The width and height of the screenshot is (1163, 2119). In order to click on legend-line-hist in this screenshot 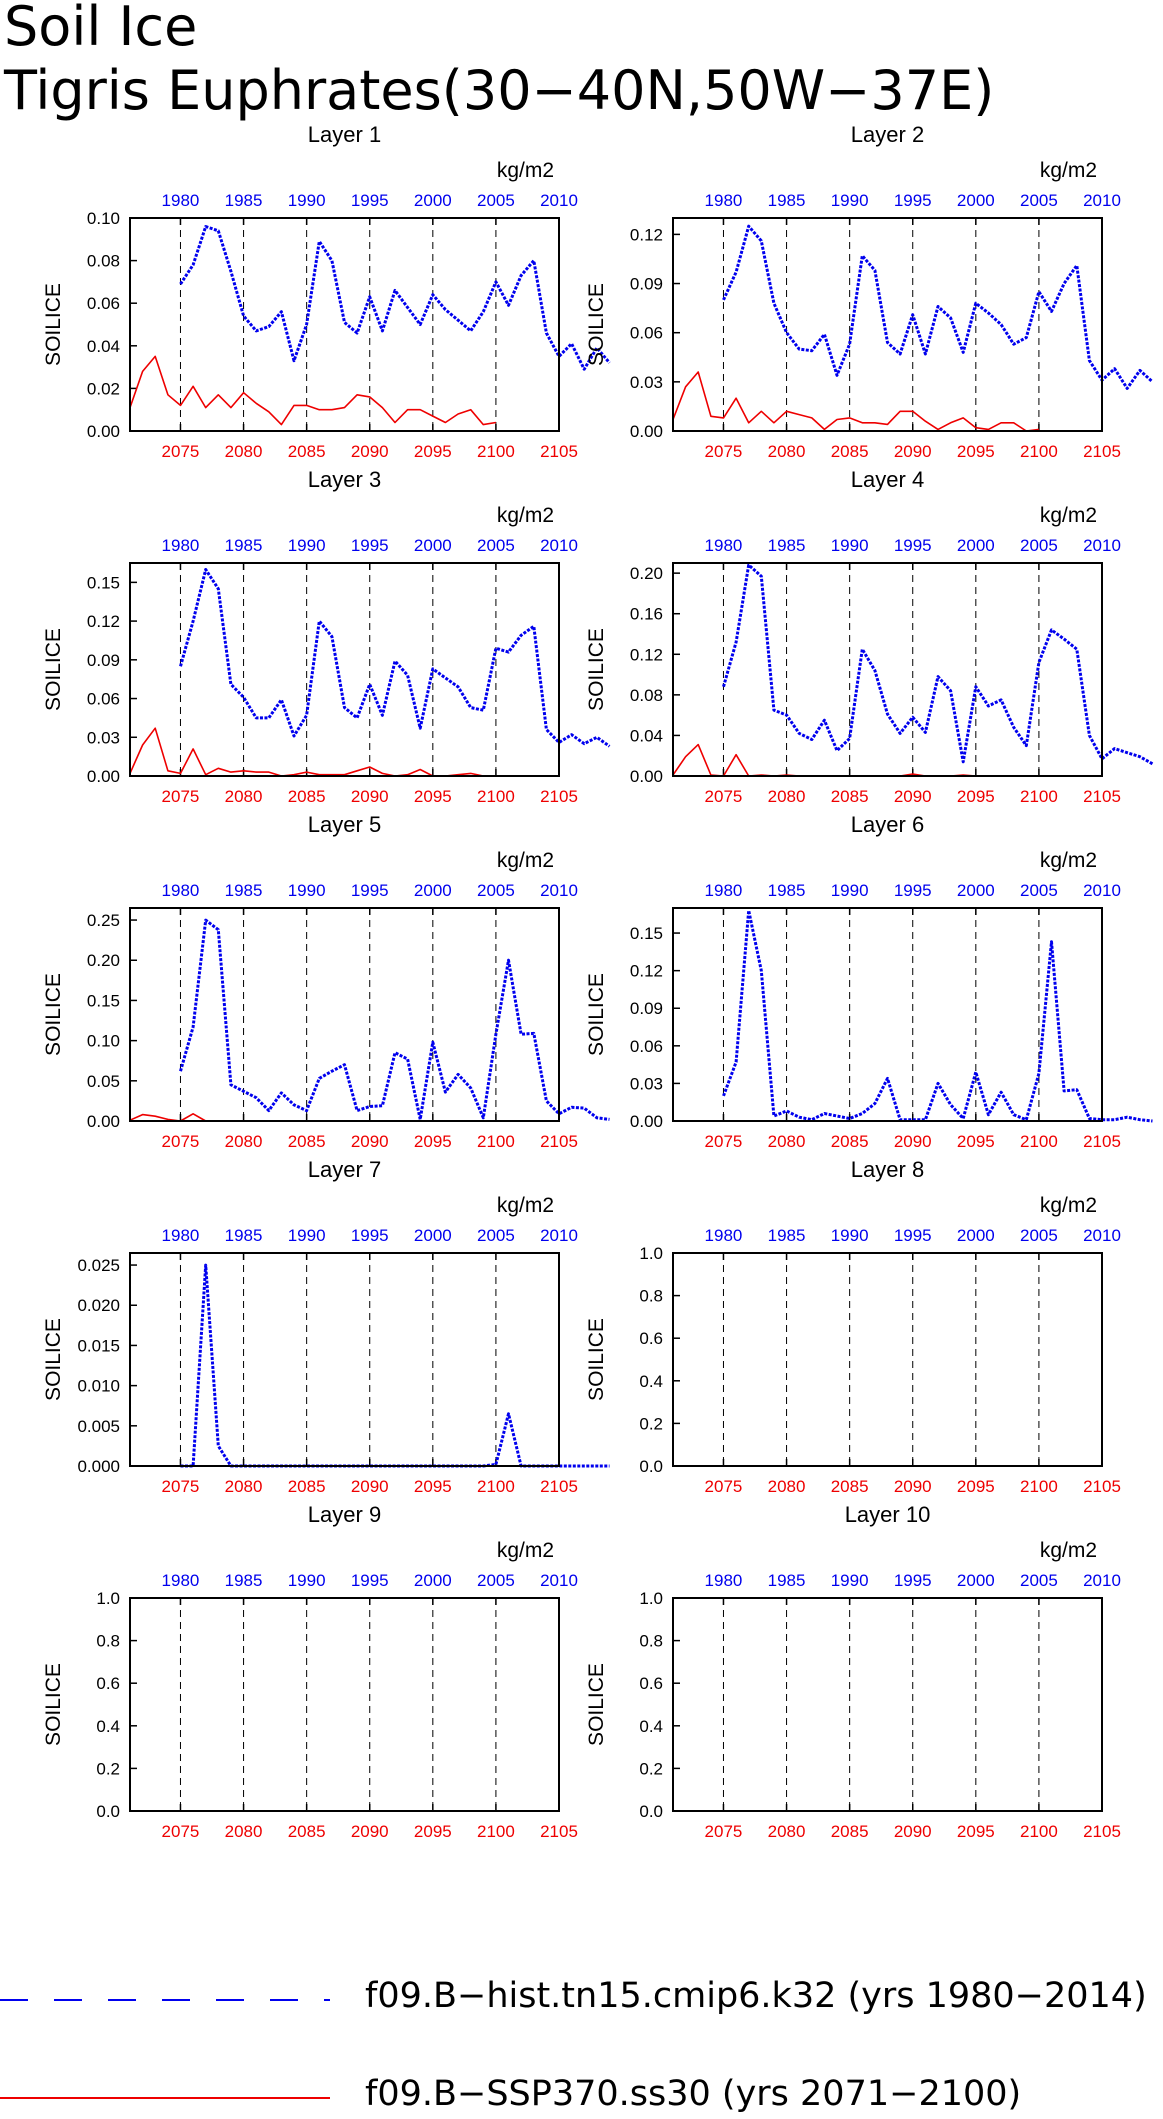, I will do `click(165, 2000)`.